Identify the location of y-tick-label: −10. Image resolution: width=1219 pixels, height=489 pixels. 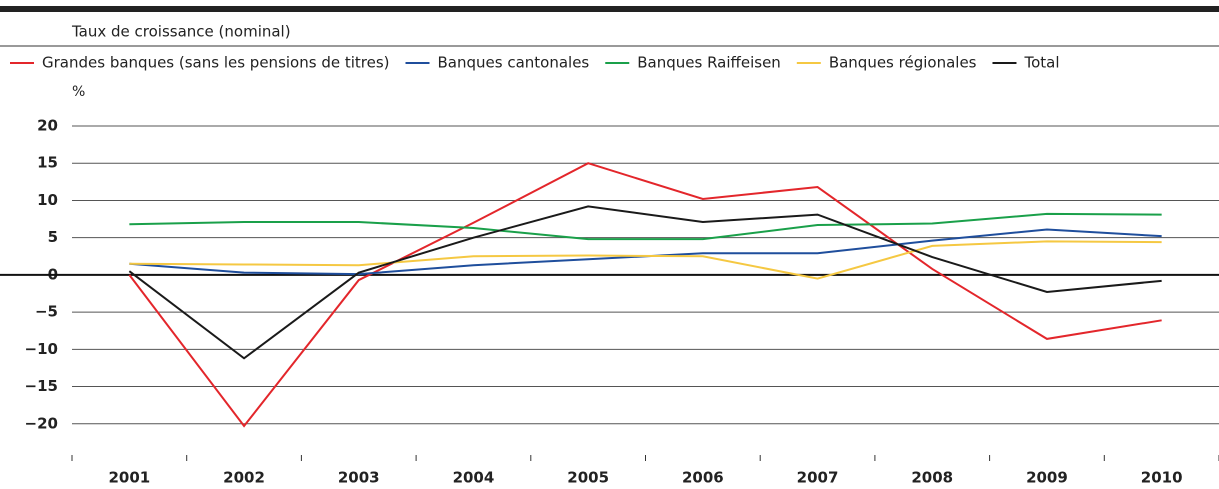
(41, 349).